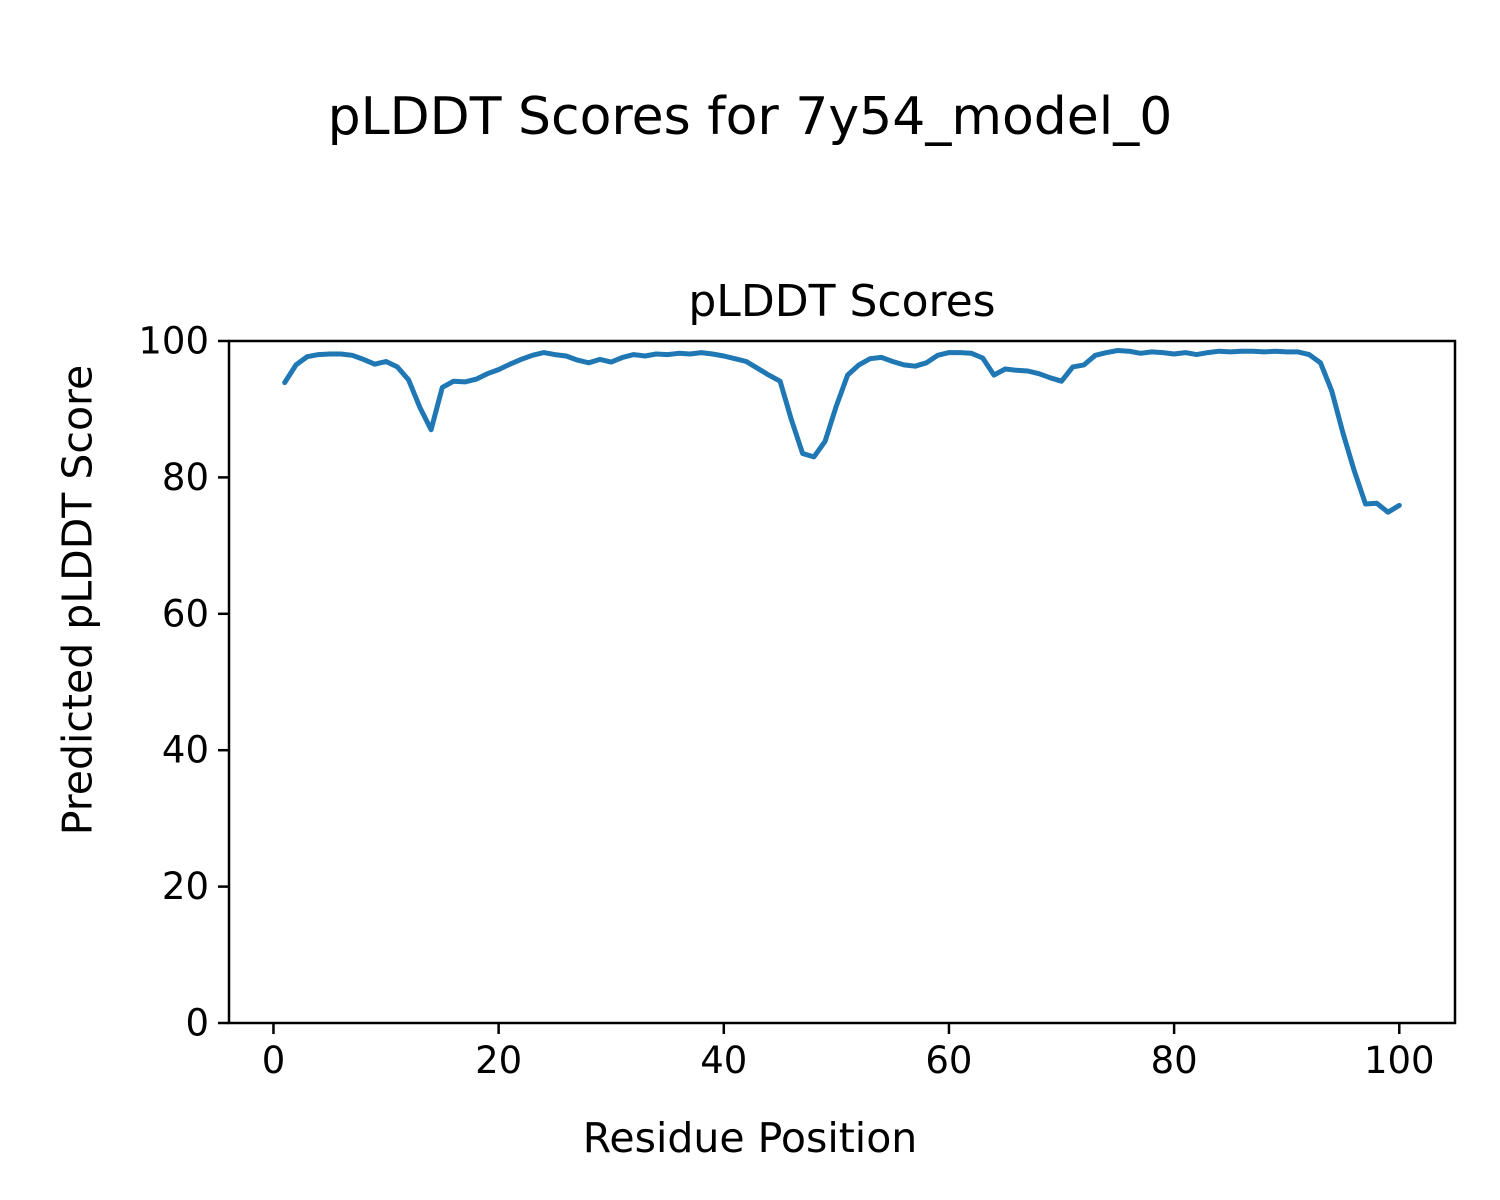  I want to click on x-tick-label: 100, so click(1399, 1060).